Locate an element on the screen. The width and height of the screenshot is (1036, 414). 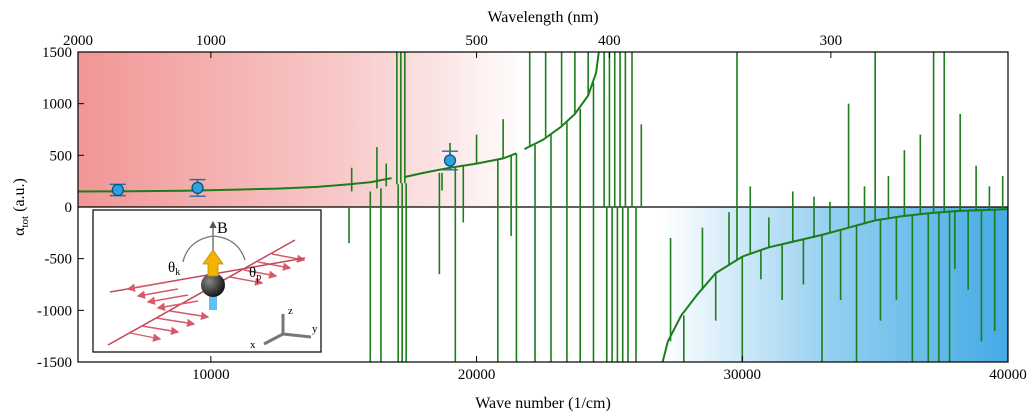
x-tick-label-2: 30000 is located at coordinates (743, 375).